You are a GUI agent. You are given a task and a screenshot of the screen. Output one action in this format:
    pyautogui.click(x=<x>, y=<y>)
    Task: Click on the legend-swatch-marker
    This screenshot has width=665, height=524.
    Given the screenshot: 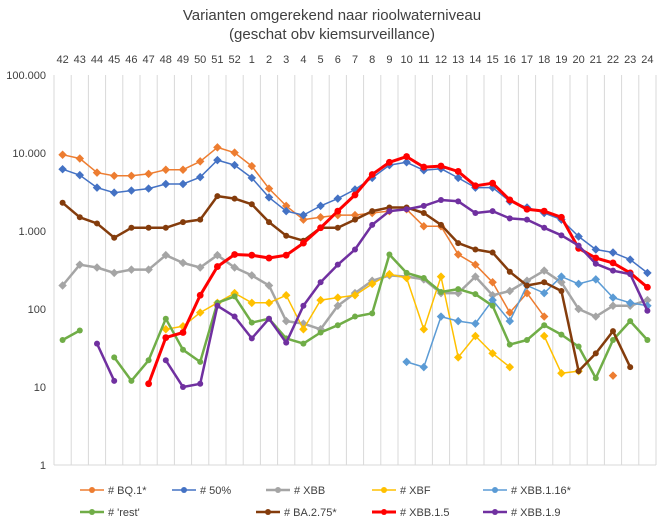 What is the action you would take?
    pyautogui.click(x=495, y=512)
    